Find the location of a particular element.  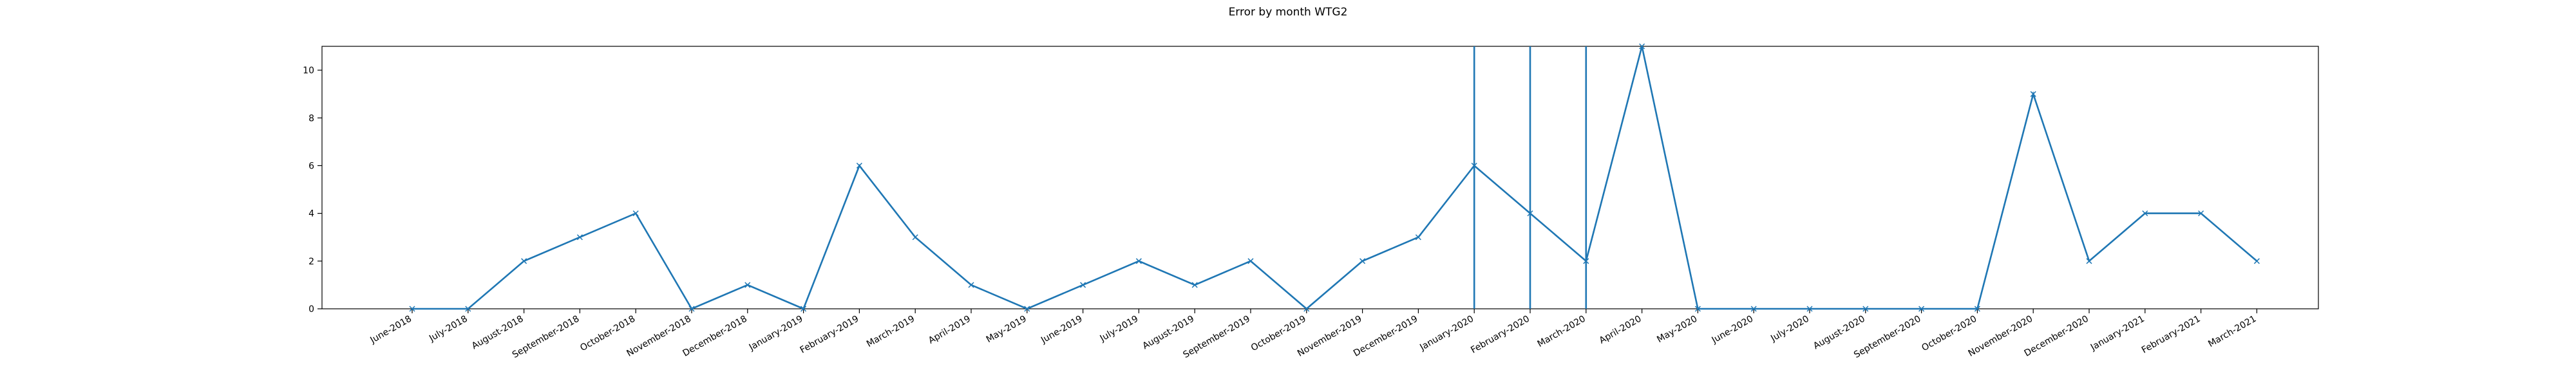

x-tick-label: February-2020 is located at coordinates (1500, 335).